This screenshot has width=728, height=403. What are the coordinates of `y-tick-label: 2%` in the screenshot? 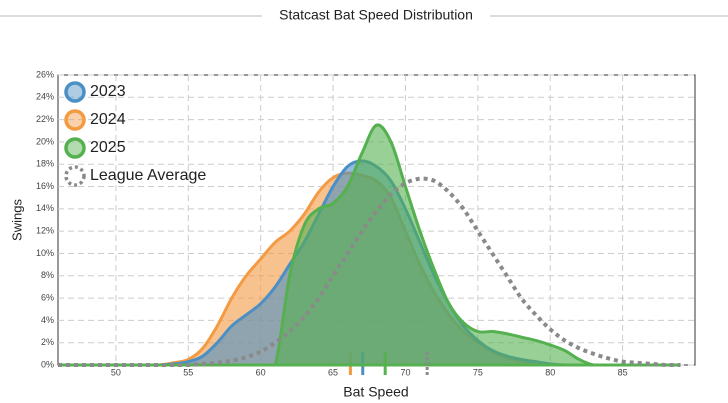 It's located at (47, 342).